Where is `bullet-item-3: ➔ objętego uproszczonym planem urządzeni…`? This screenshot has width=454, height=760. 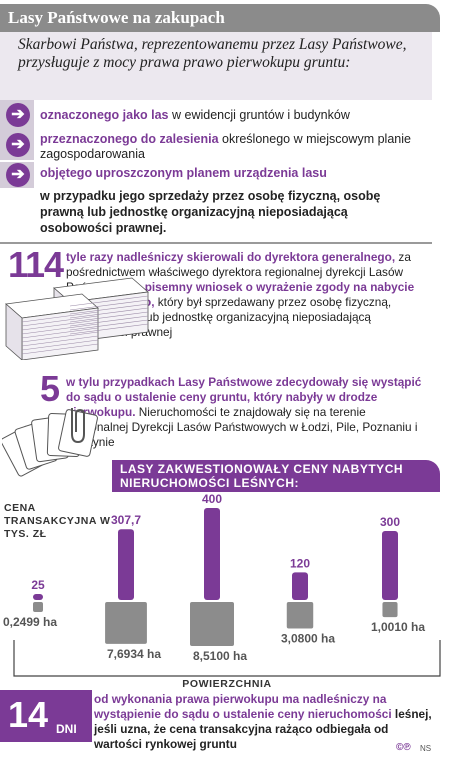 bullet-item-3: ➔ objętego uproszczonym planem urządzeni… is located at coordinates (216, 175).